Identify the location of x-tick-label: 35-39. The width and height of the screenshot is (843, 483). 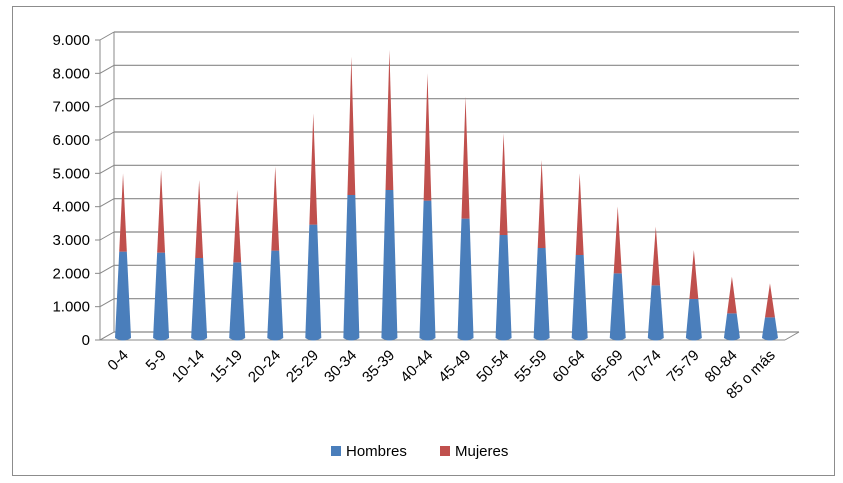
(378, 366).